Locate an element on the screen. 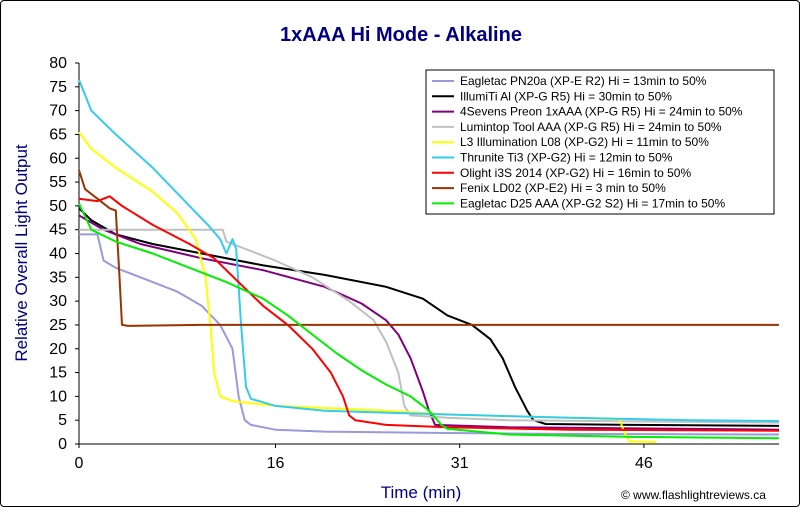 This screenshot has height=508, width=800. x-axis-ticks: 0 16 31 46 is located at coordinates (364, 458).